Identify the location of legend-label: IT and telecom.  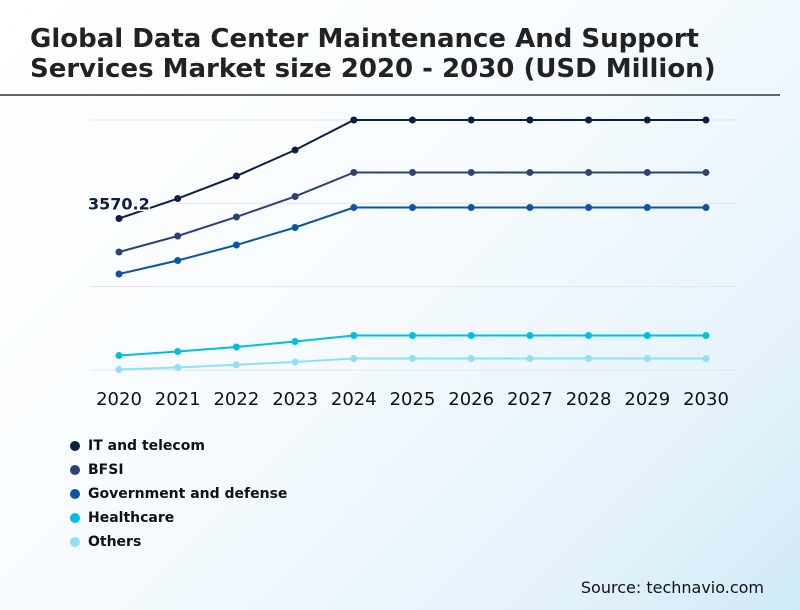
(146, 446).